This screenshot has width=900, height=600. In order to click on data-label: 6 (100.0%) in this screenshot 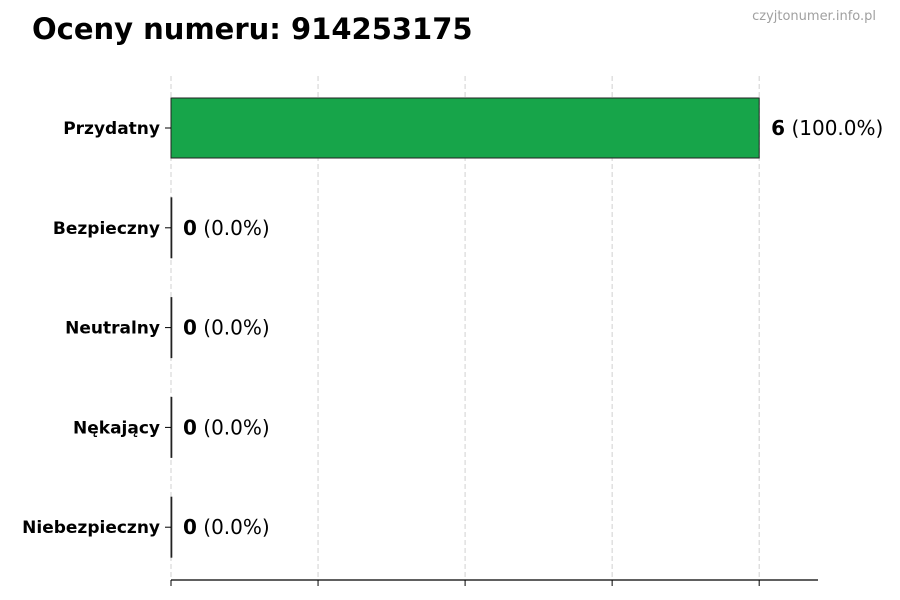, I will do `click(827, 128)`.